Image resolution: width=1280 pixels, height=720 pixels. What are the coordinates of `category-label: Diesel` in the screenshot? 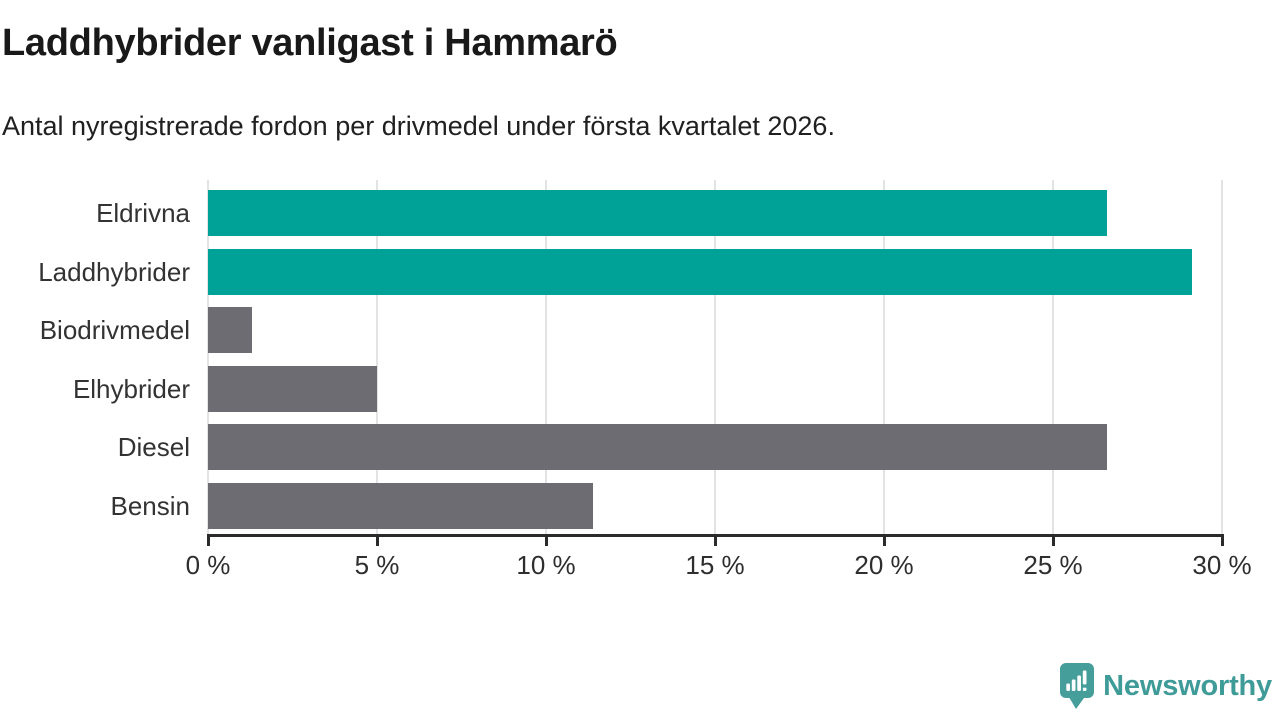 It's located at (153, 447).